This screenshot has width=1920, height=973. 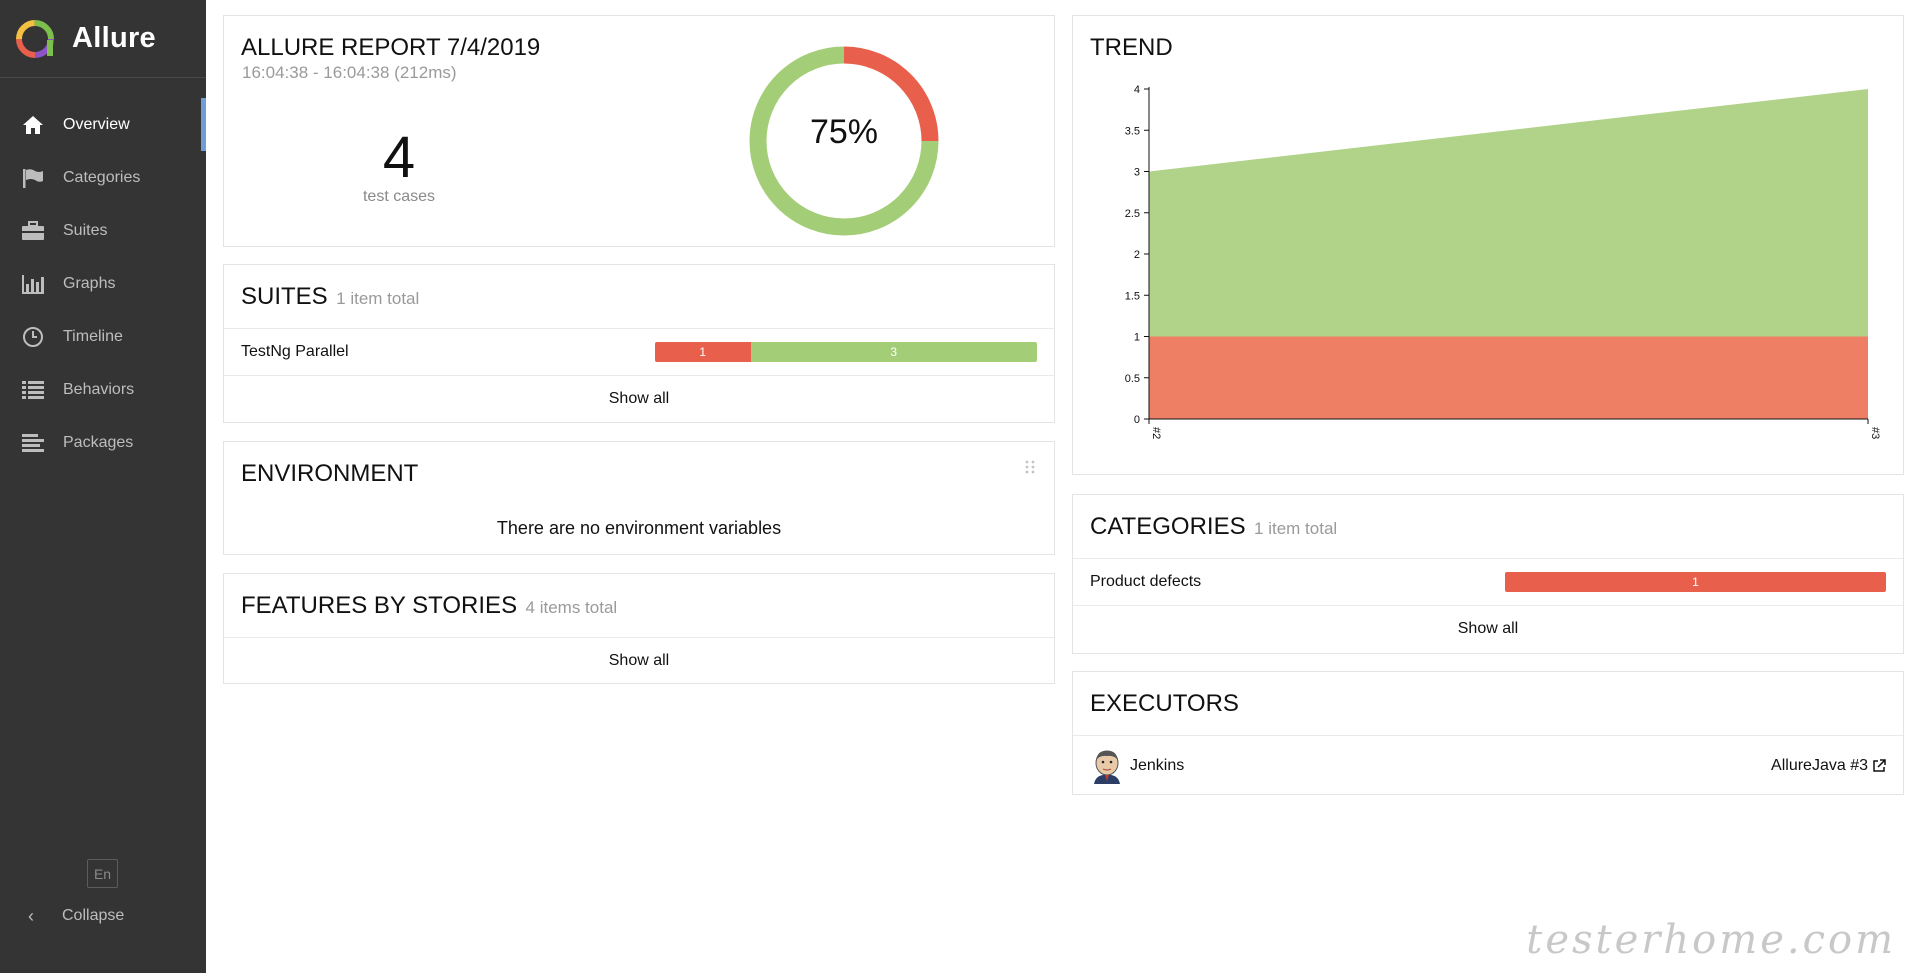 I want to click on align-left-icon, so click(x=33, y=443).